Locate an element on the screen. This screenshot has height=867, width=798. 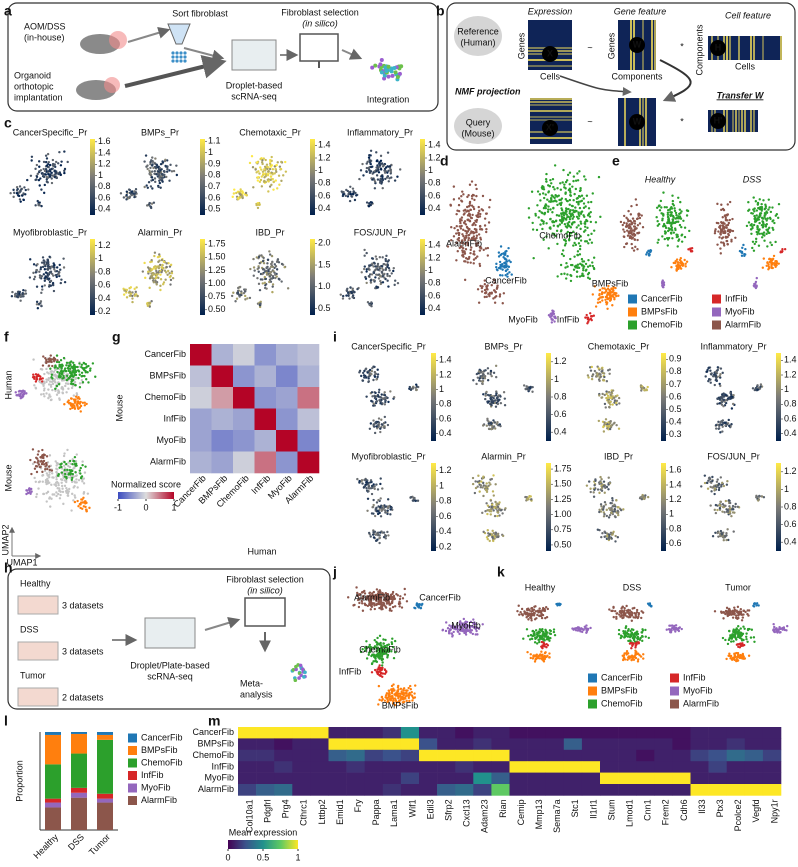
expression-matrix is located at coordinates (550, 45).